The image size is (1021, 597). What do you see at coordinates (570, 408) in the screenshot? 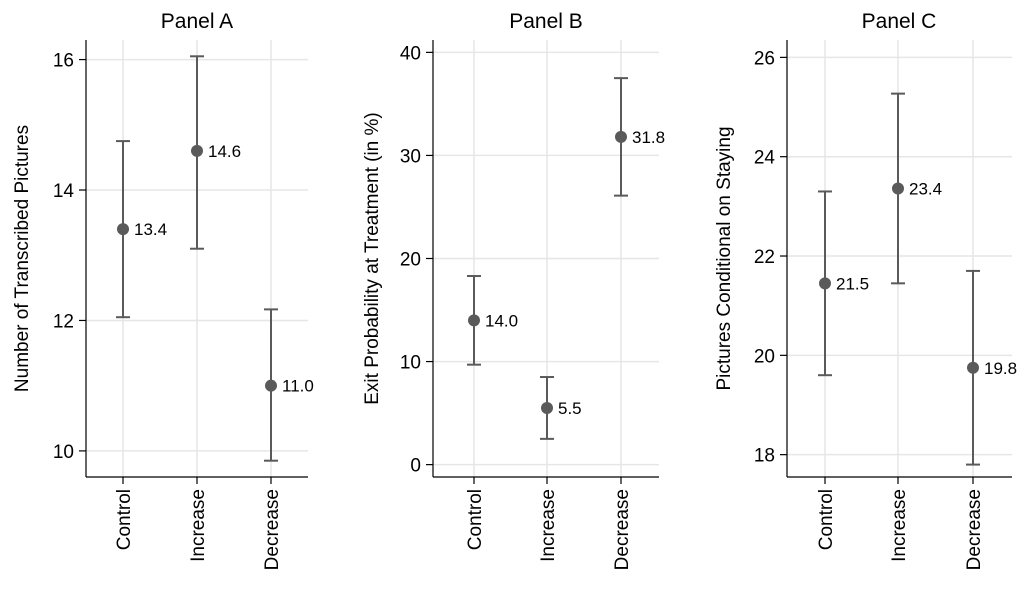
I see `data-label: 5.5` at bounding box center [570, 408].